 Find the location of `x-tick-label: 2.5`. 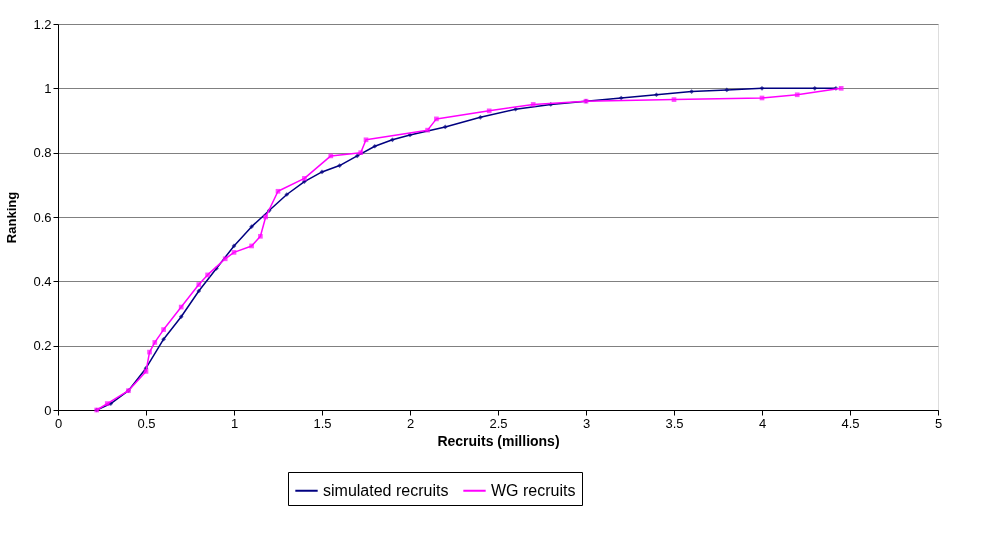

x-tick-label: 2.5 is located at coordinates (498, 423).